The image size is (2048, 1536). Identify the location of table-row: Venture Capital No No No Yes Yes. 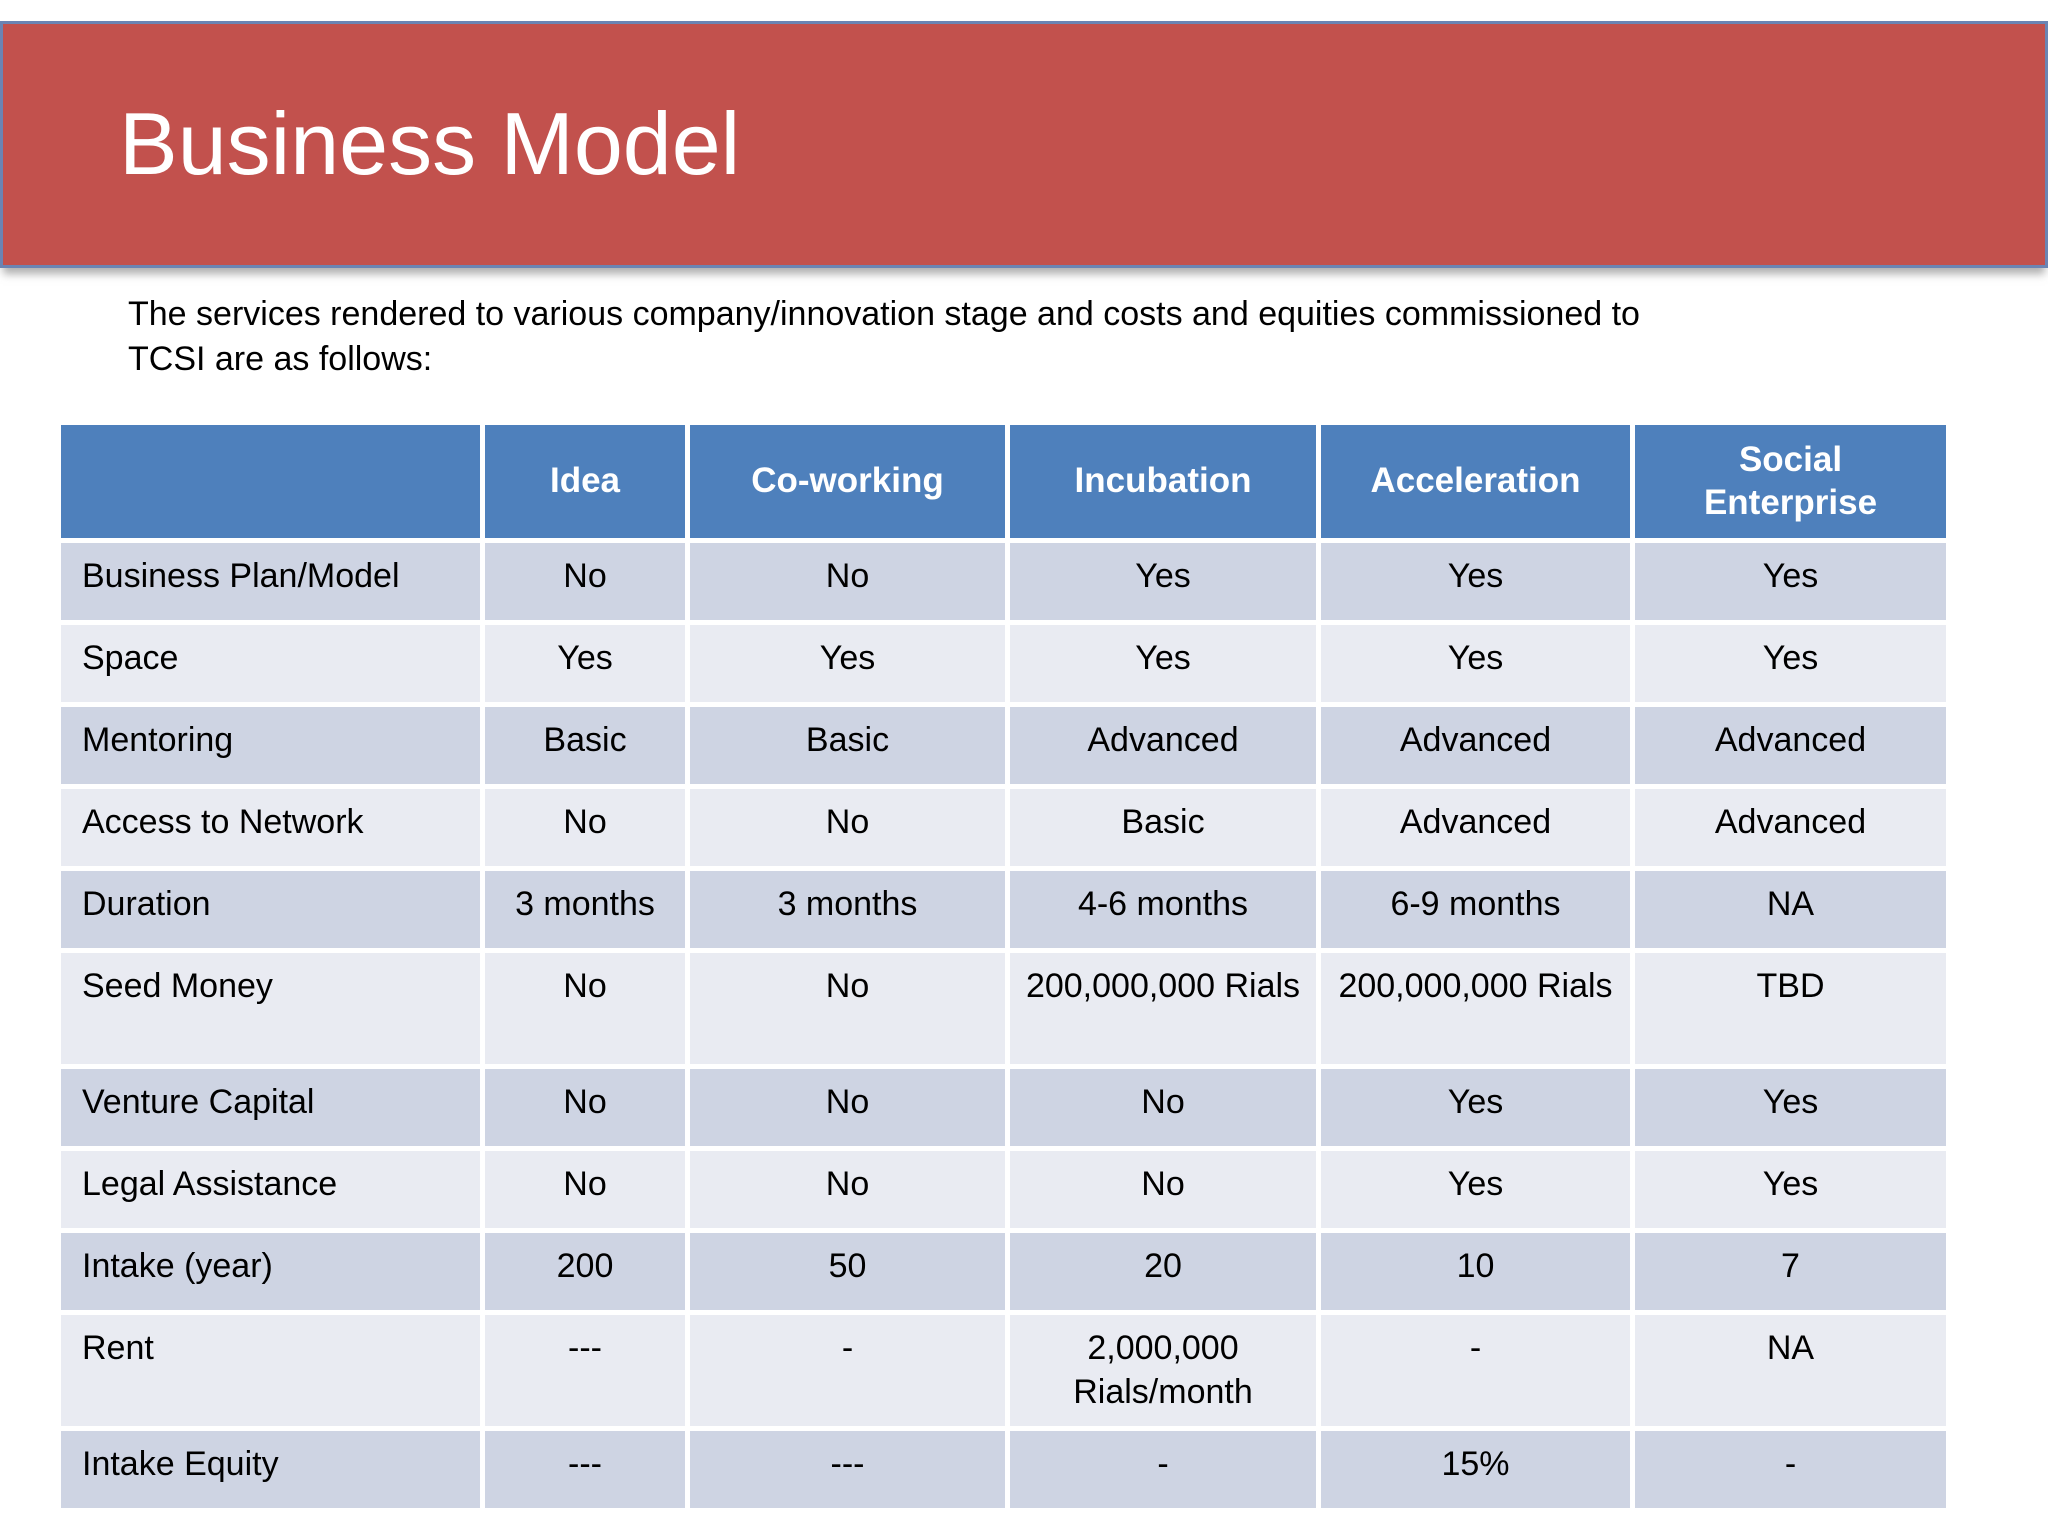
(1003, 1107).